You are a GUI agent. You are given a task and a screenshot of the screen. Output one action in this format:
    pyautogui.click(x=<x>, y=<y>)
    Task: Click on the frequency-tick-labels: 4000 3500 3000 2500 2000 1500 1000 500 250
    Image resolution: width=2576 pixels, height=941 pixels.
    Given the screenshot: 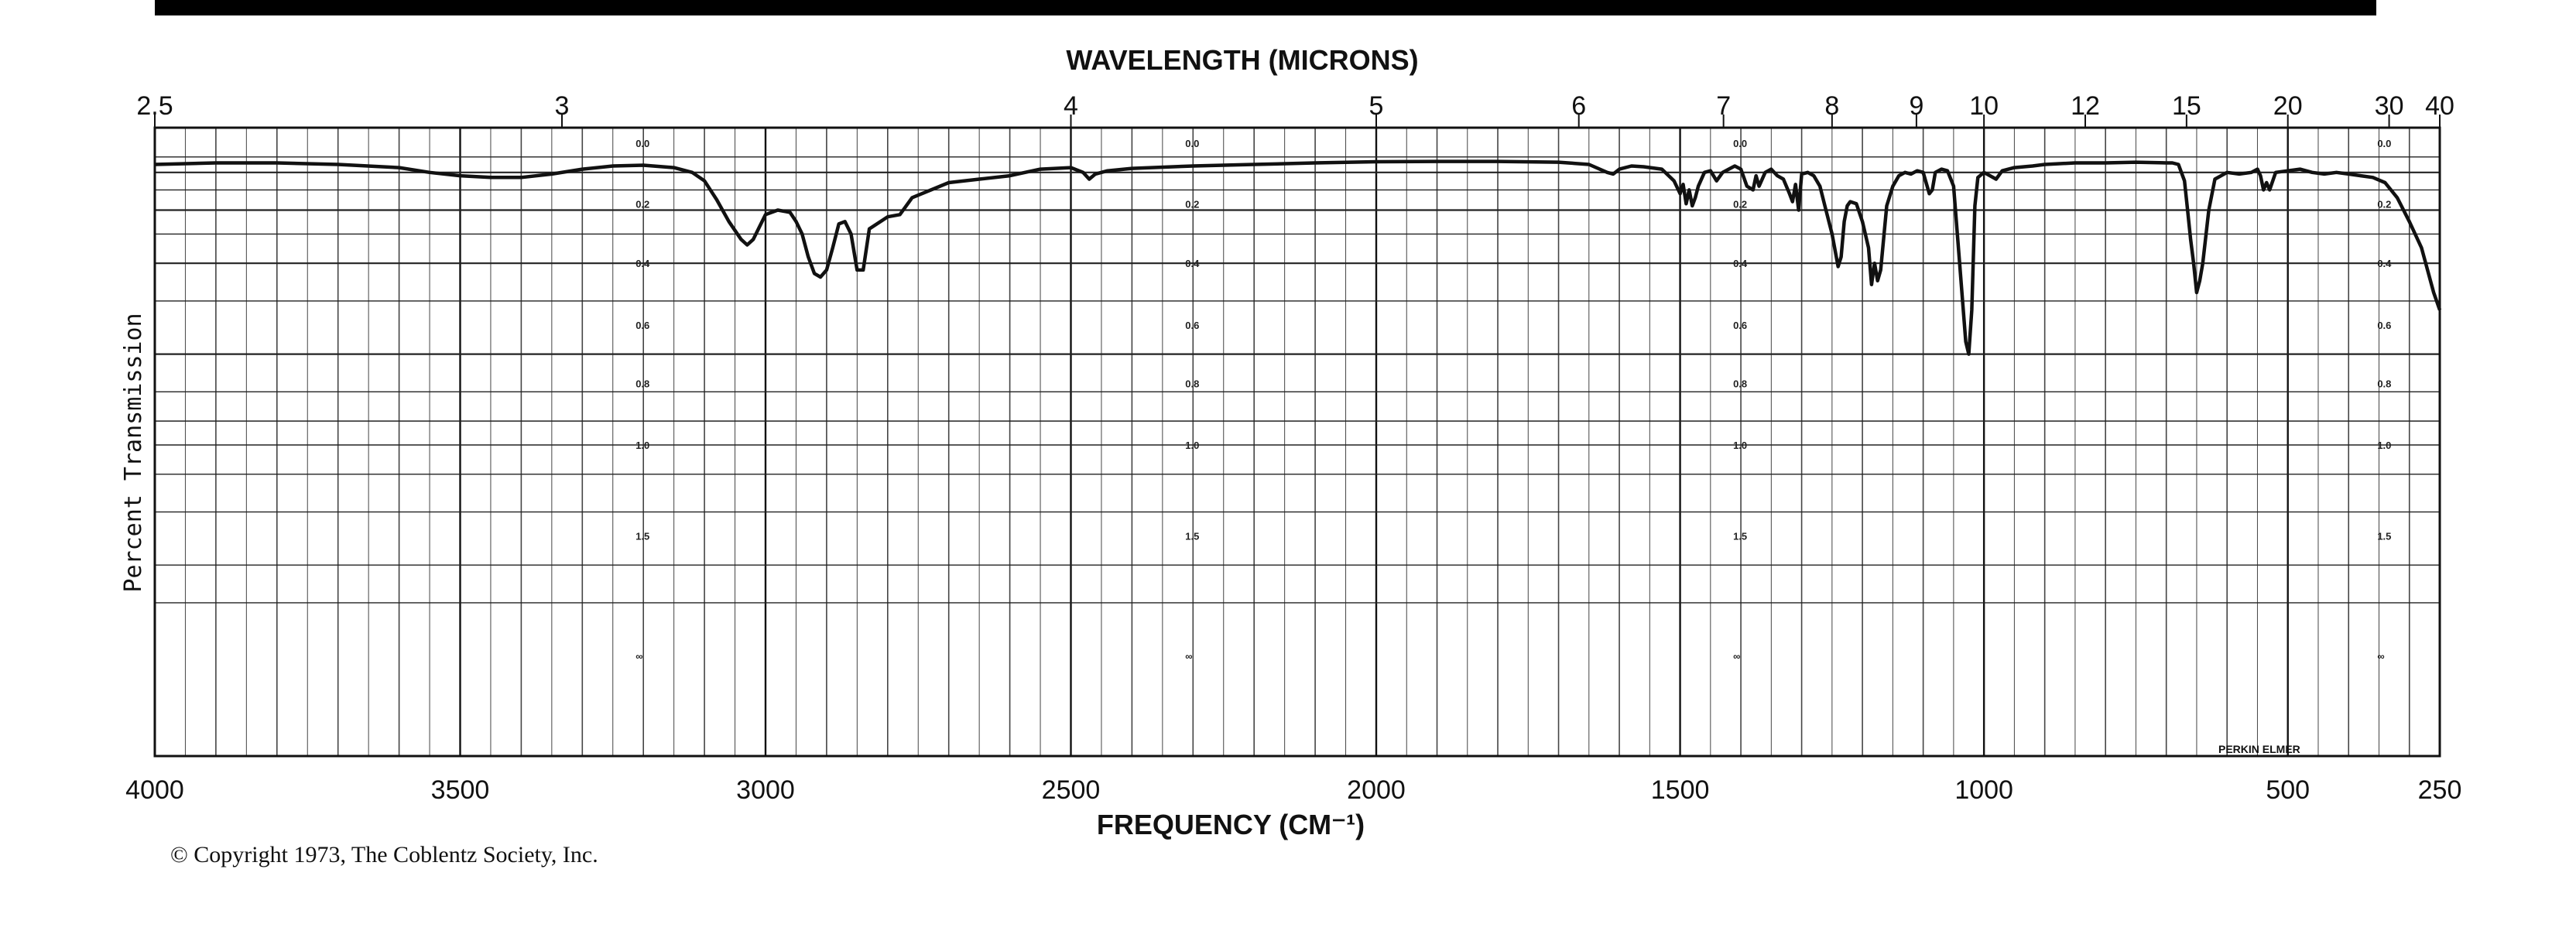 What is the action you would take?
    pyautogui.click(x=1293, y=790)
    